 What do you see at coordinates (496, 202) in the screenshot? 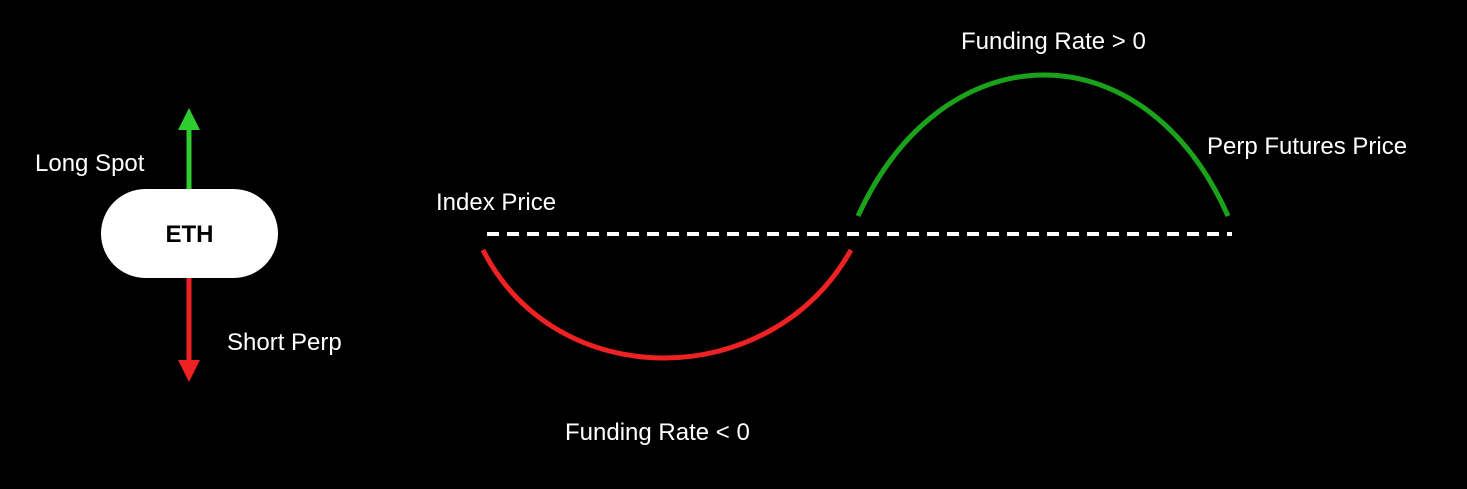
I see `index-price-label: Index Price` at bounding box center [496, 202].